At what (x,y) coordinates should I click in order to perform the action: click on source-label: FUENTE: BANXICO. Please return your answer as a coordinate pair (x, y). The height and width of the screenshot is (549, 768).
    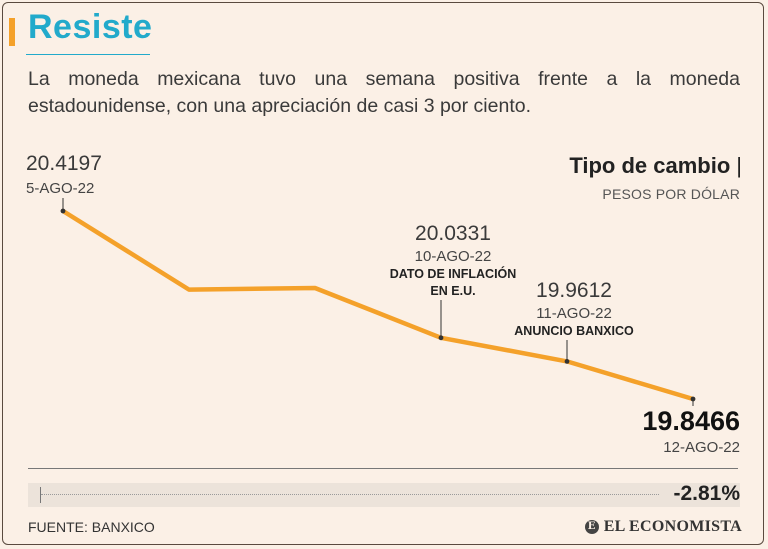
    Looking at the image, I should click on (91, 527).